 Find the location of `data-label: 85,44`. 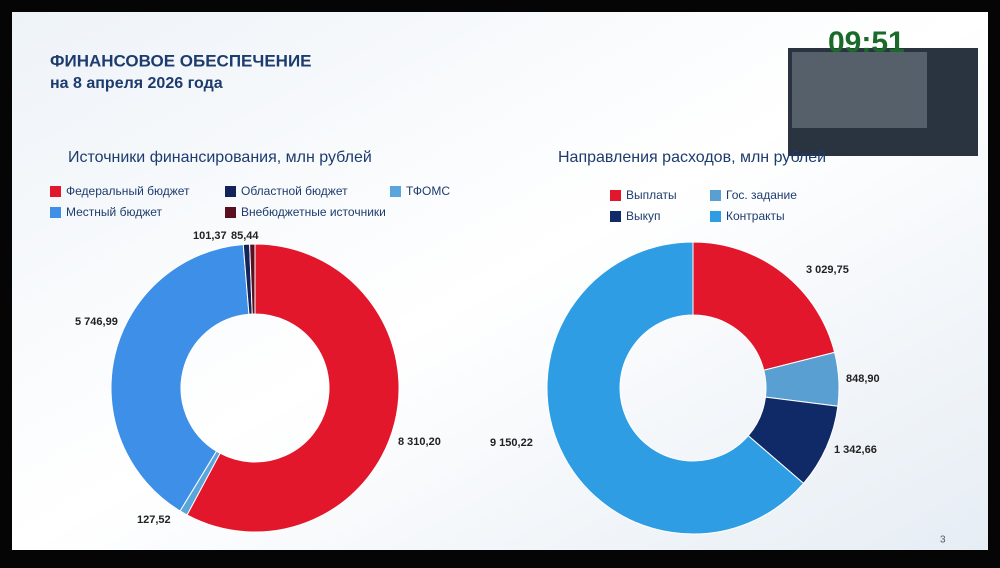

data-label: 85,44 is located at coordinates (245, 236).